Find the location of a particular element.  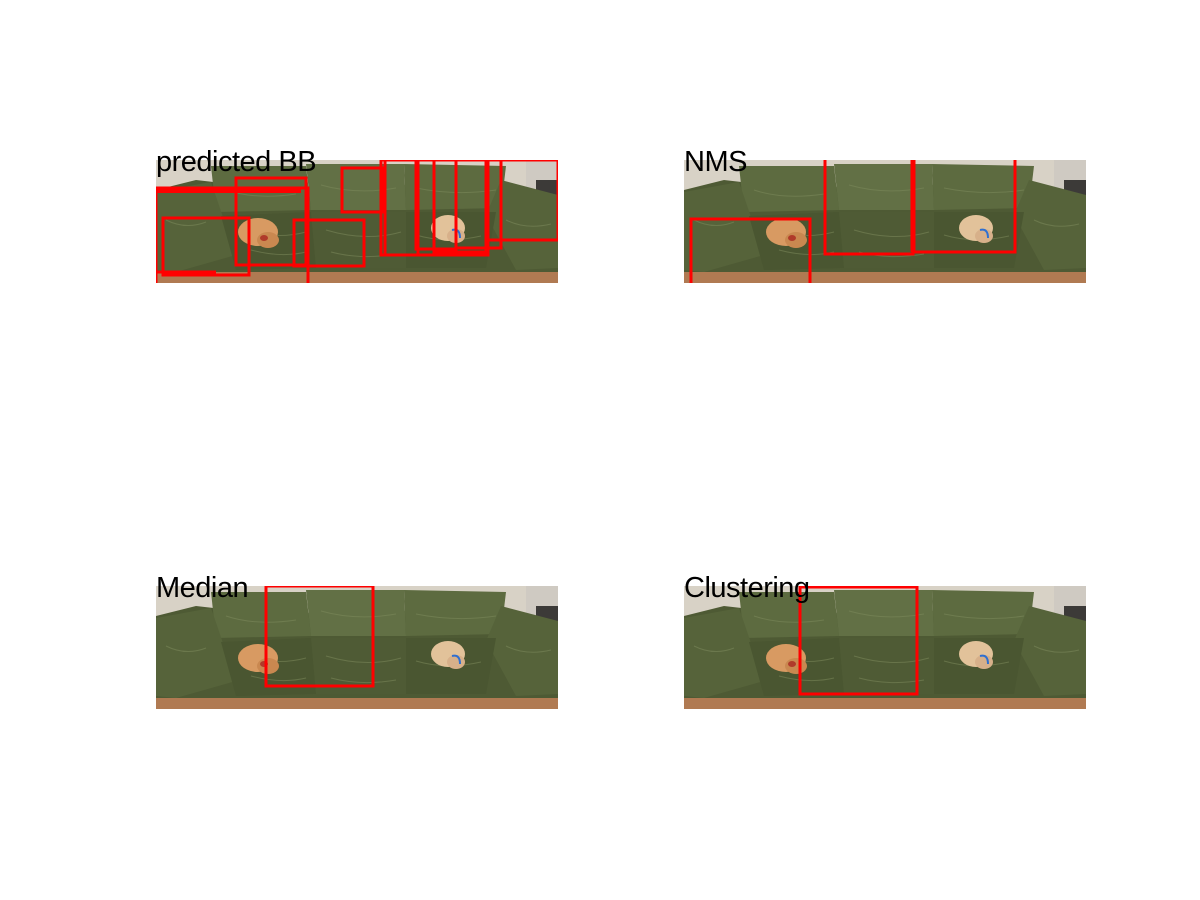

predicted-boxes is located at coordinates (357, 221).